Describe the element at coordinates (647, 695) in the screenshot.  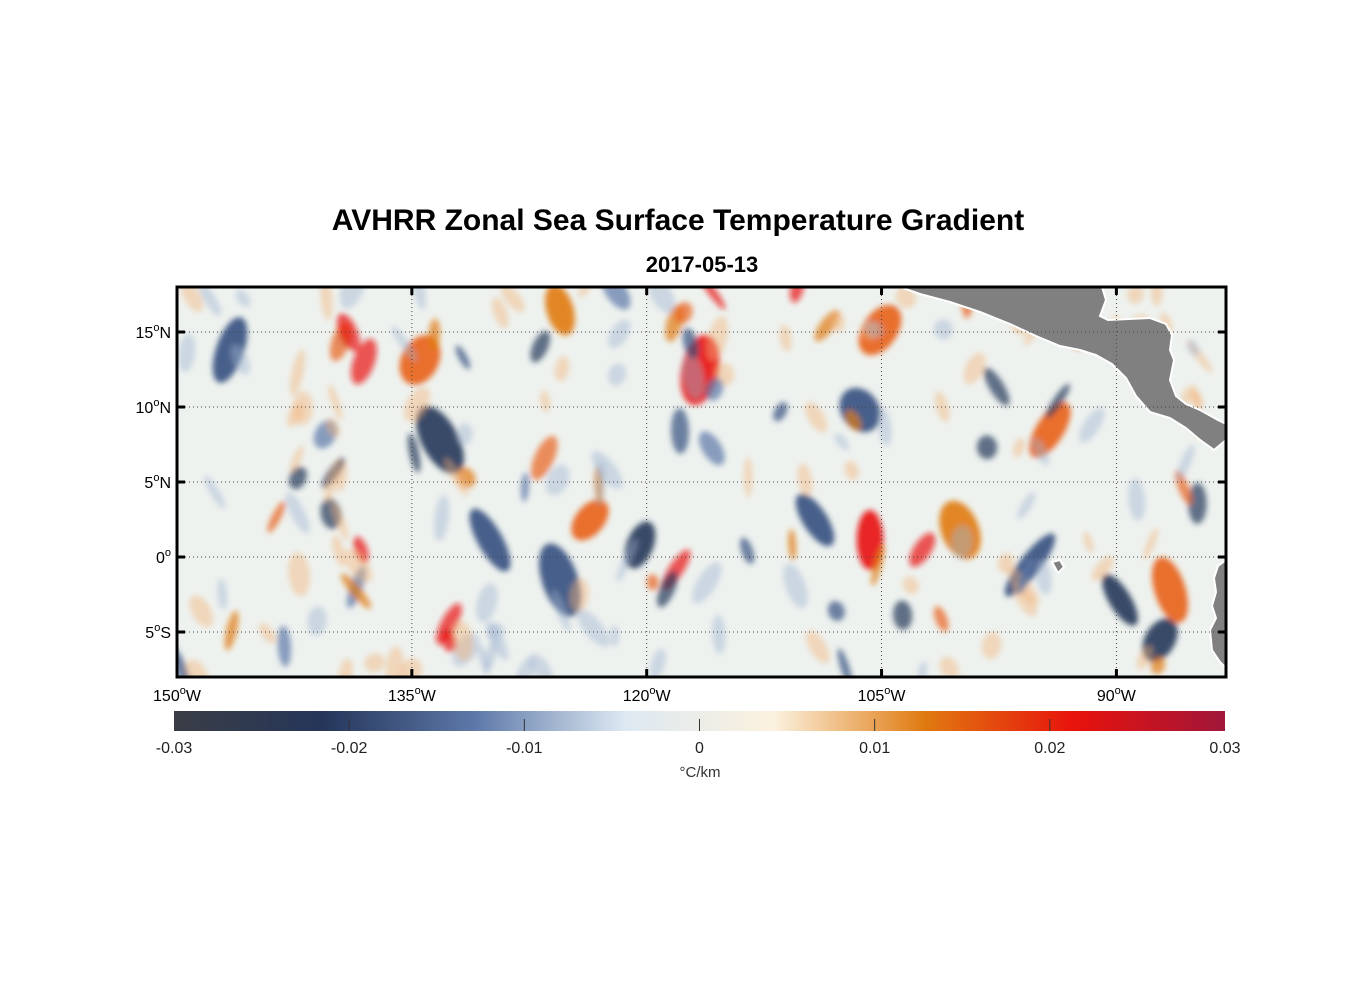
I see `x-tick-label: 120oW` at that location.